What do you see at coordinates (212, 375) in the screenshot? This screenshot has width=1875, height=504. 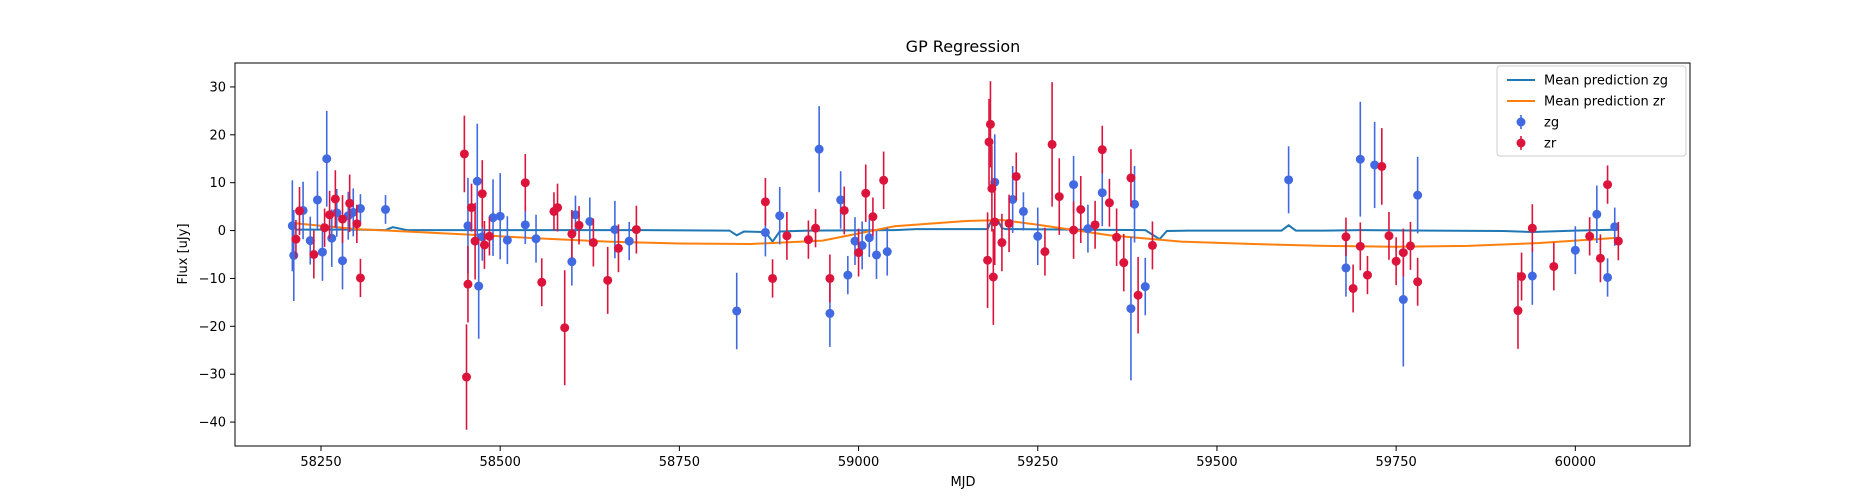 I see `y-tick-label: −30` at bounding box center [212, 375].